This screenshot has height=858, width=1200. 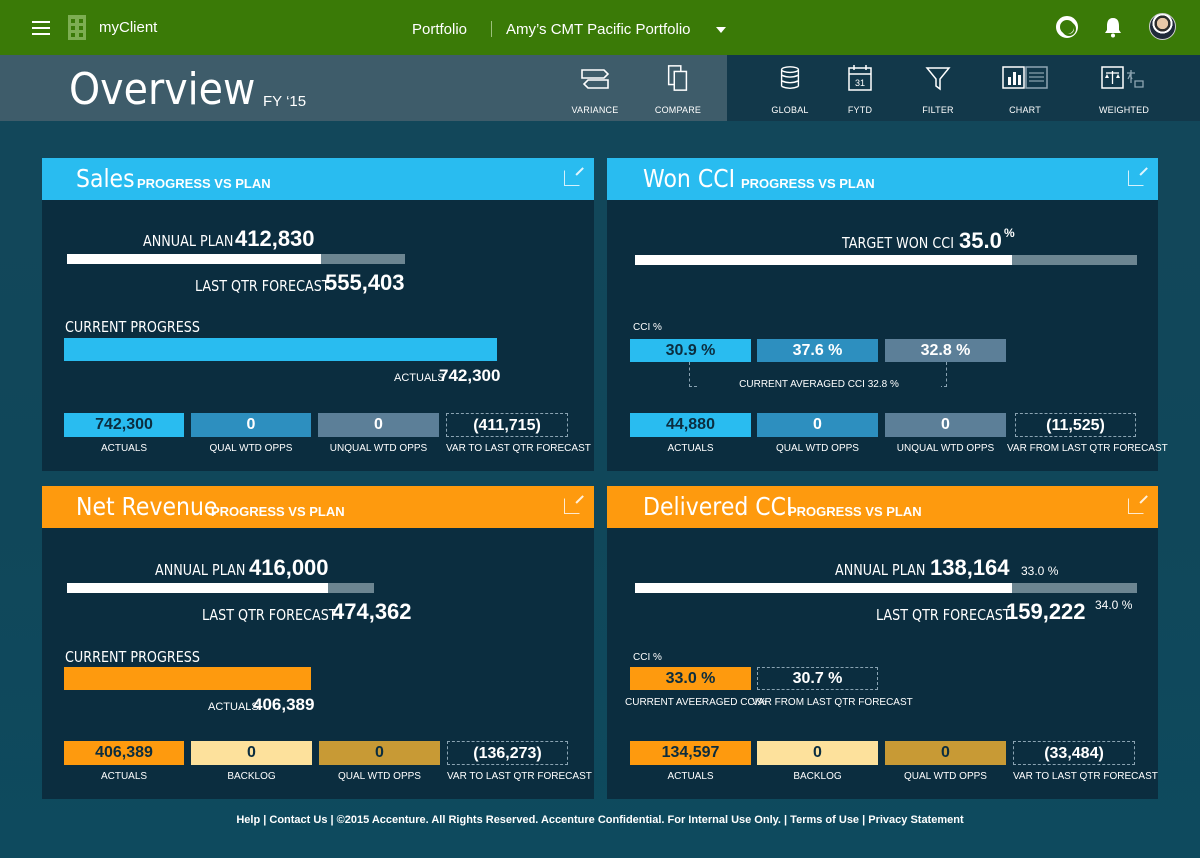 What do you see at coordinates (507, 425) in the screenshot?
I see `sales-variance-box: (411,715)` at bounding box center [507, 425].